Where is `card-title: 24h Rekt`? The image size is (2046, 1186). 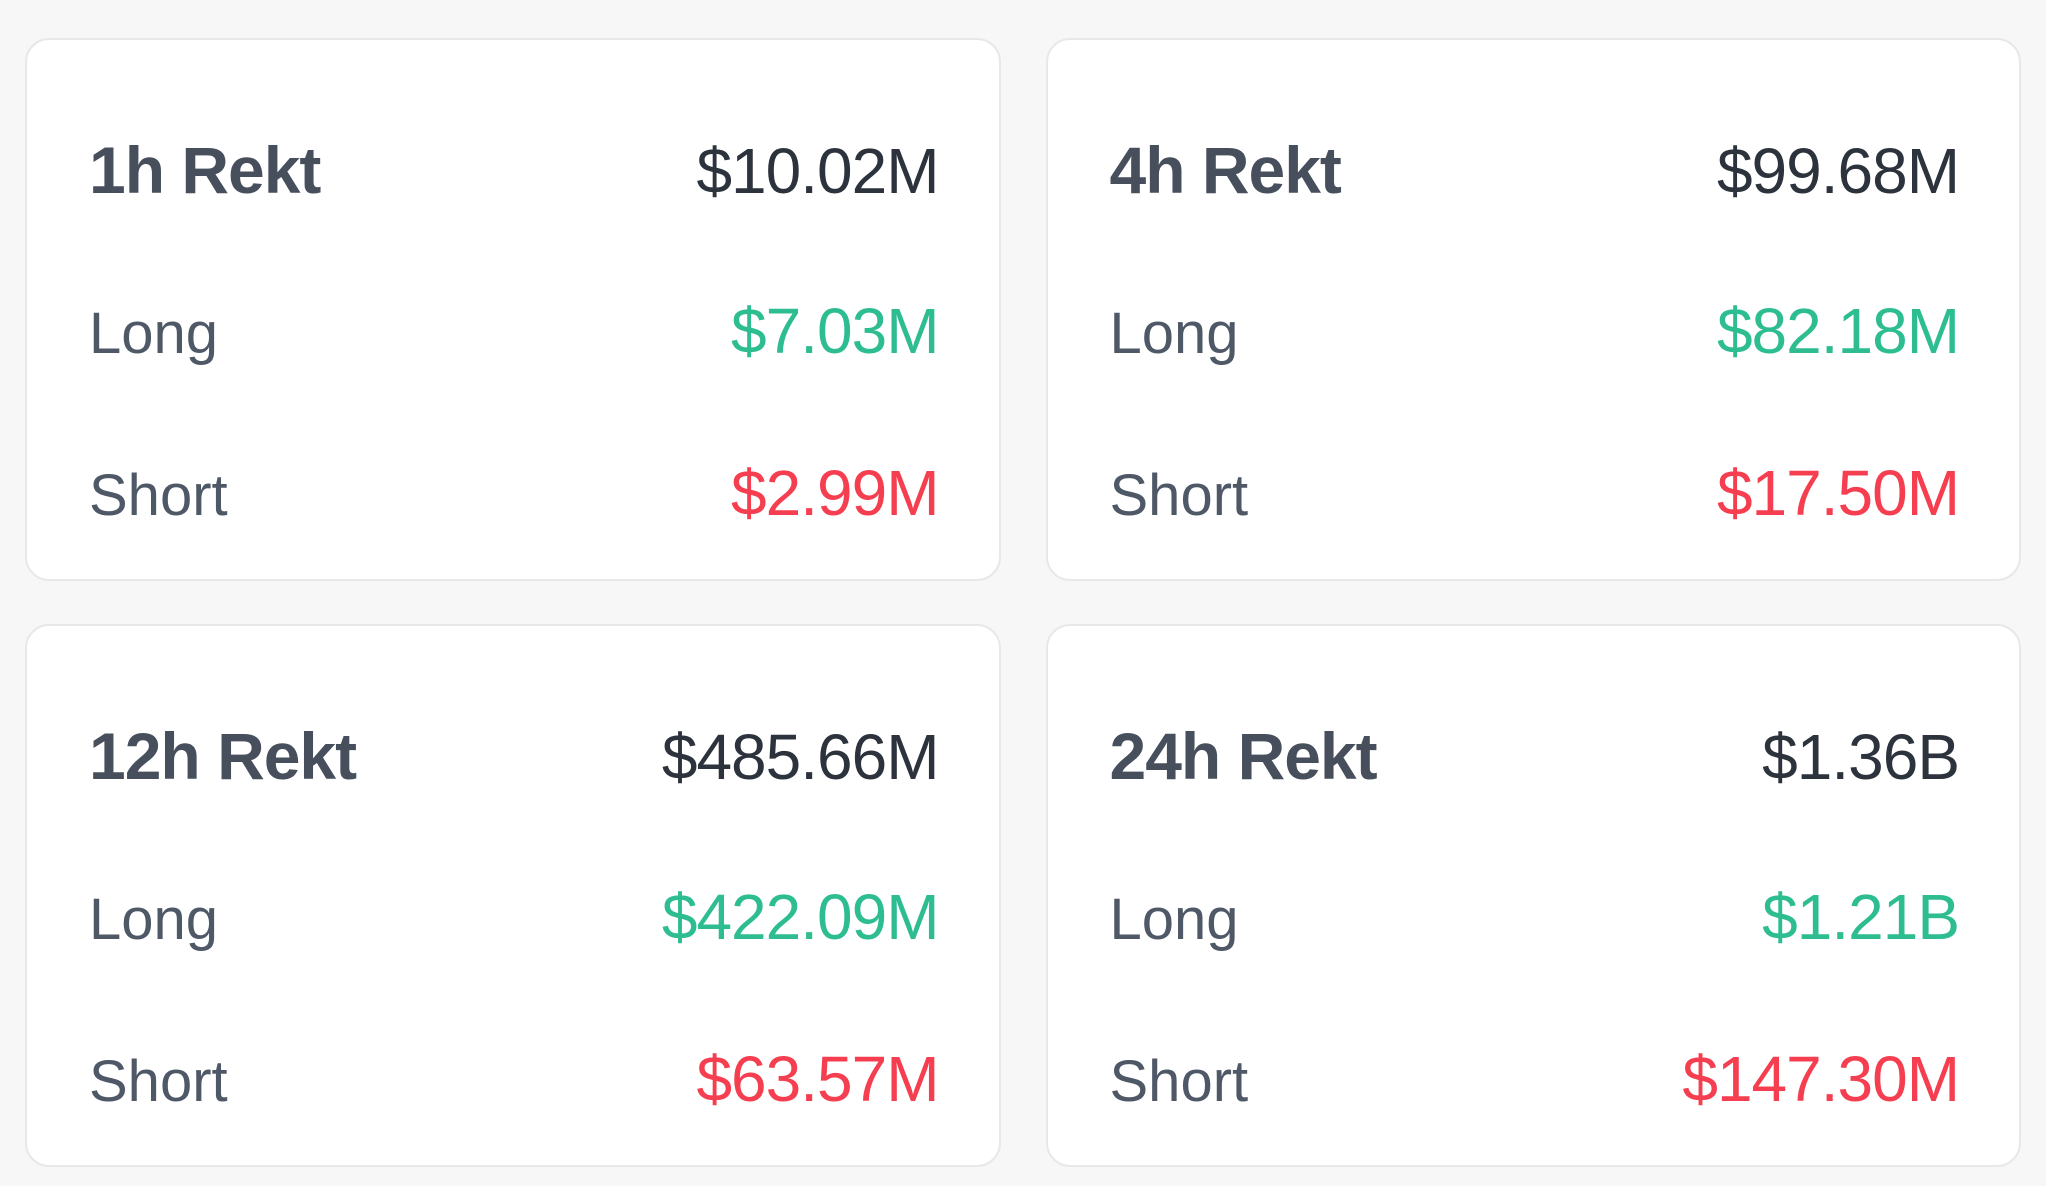 card-title: 24h Rekt is located at coordinates (1243, 756).